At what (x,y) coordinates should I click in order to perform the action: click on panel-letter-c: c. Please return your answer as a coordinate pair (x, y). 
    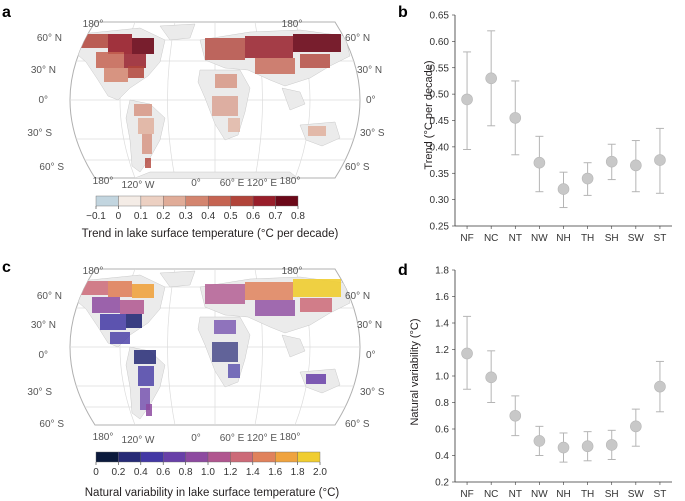
    Looking at the image, I should click on (6, 267).